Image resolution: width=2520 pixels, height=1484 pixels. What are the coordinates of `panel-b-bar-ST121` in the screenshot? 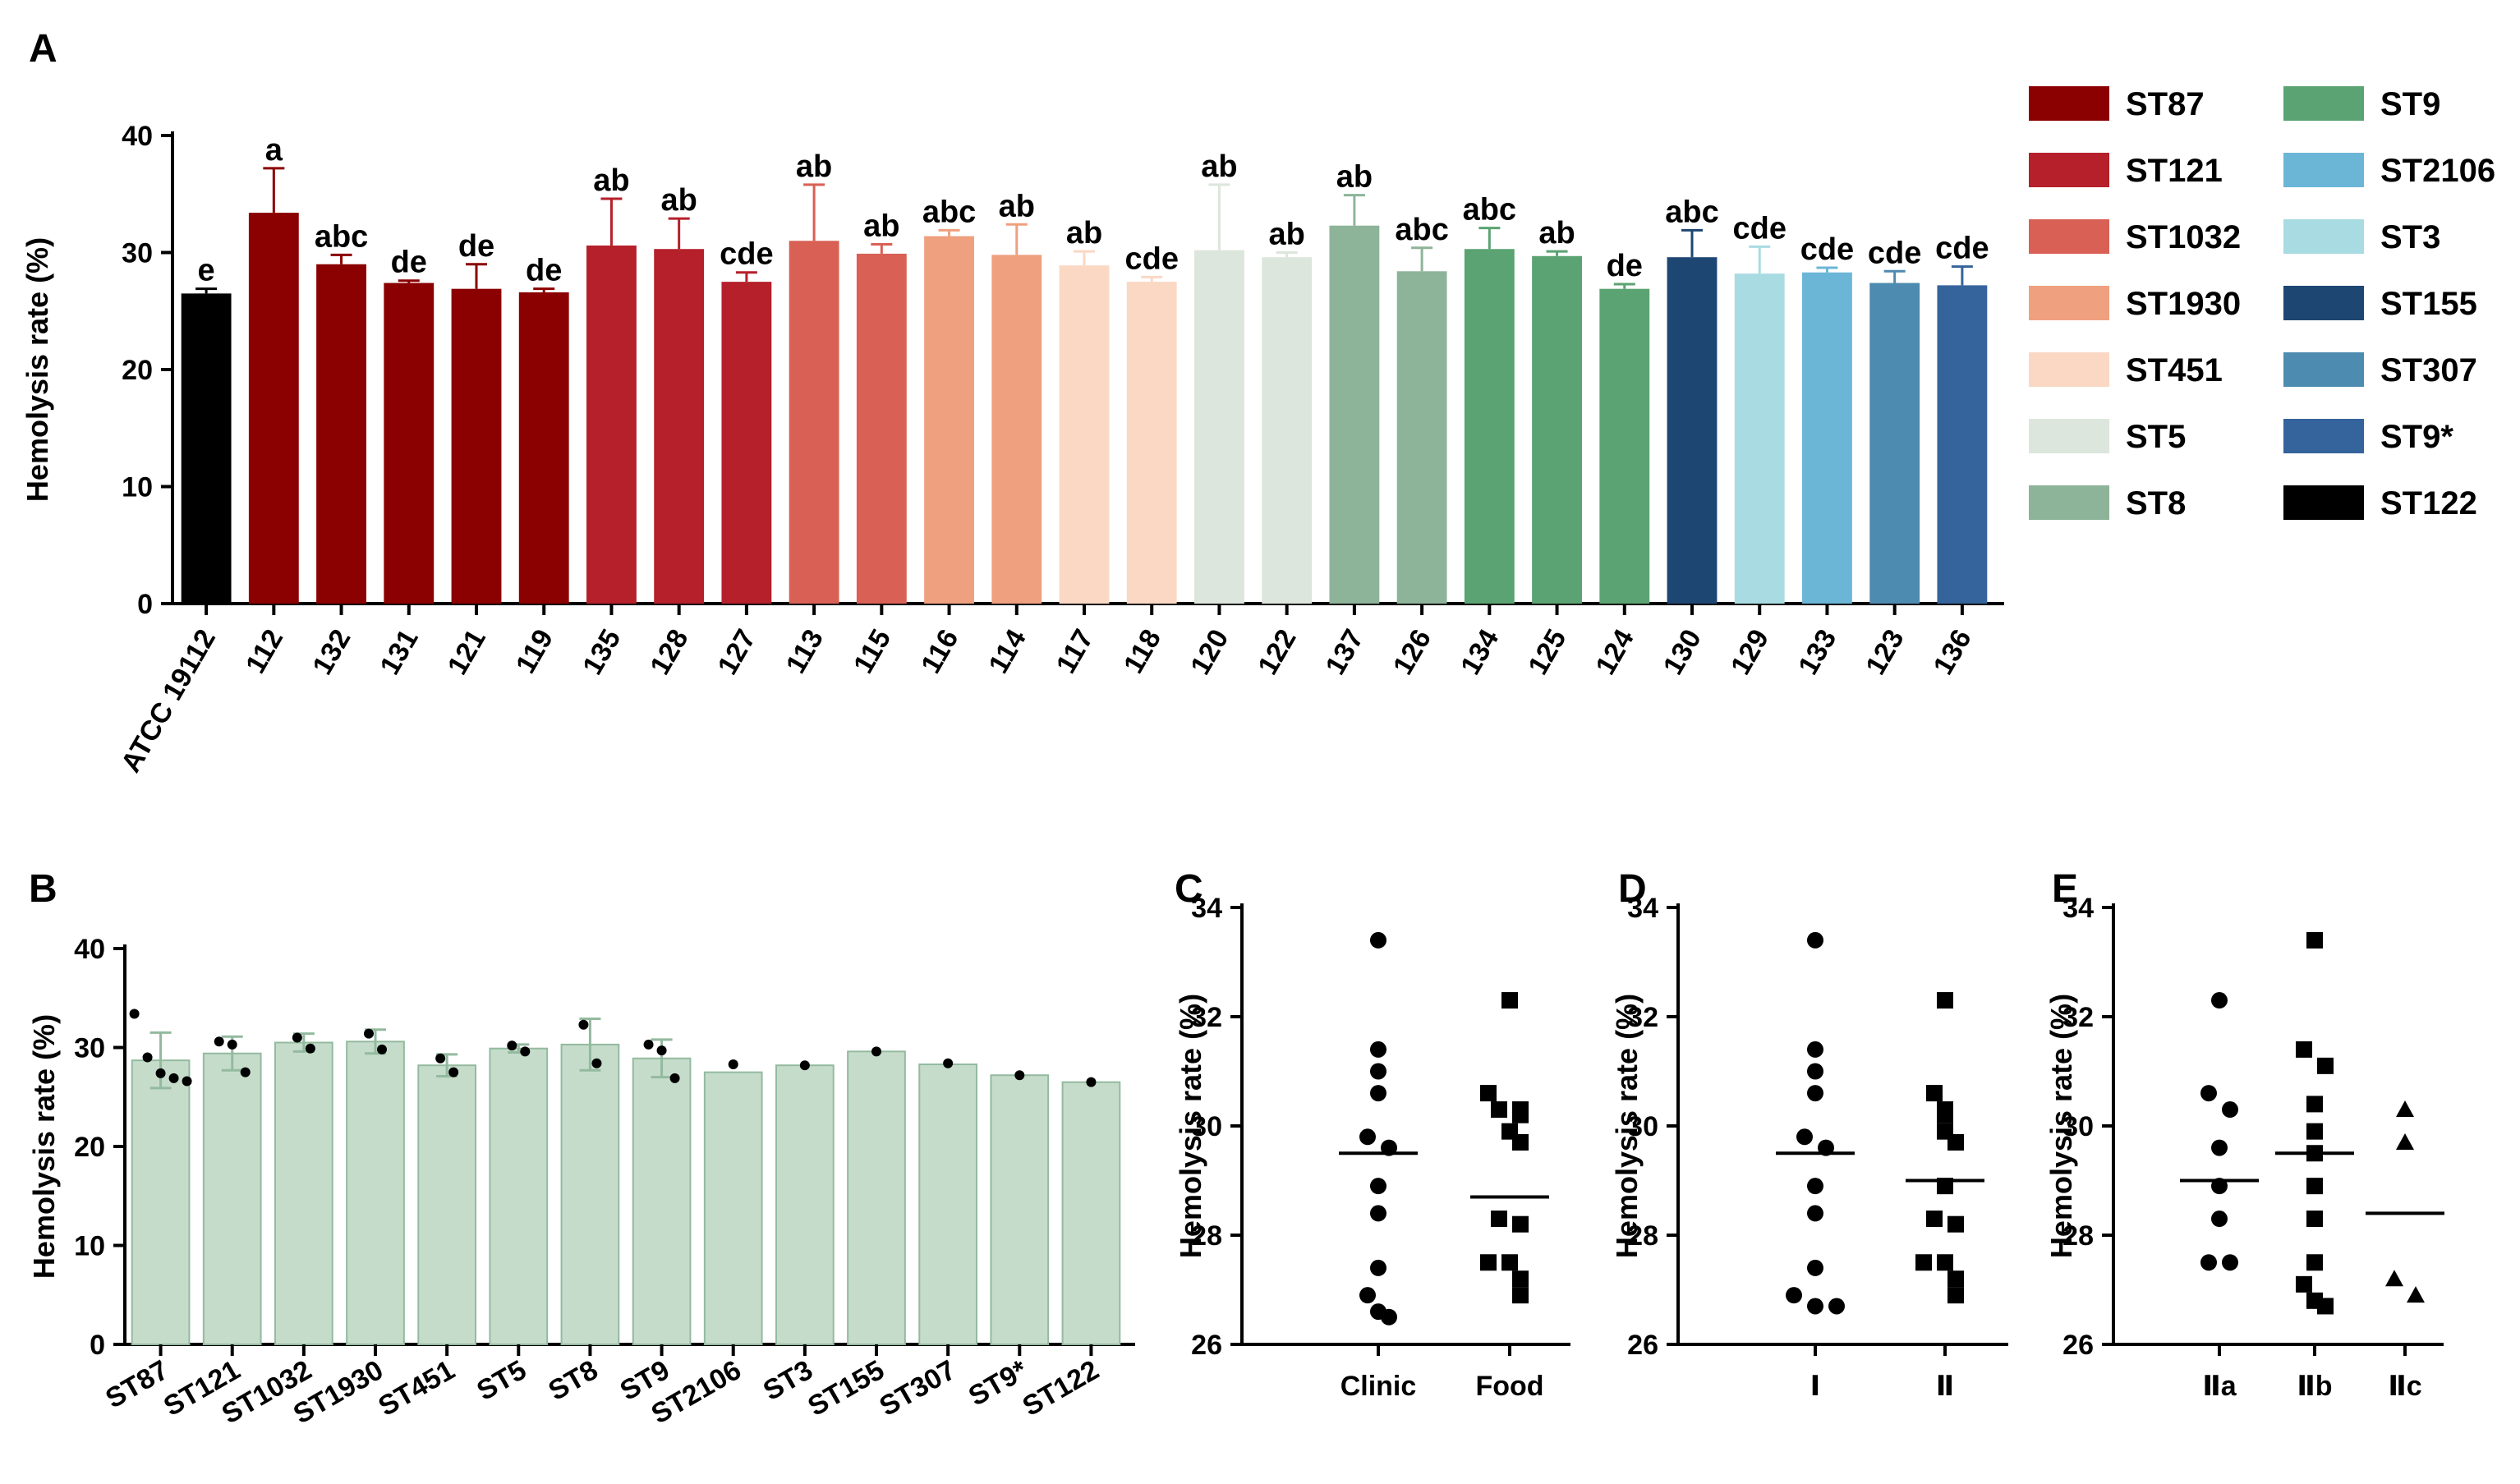 It's located at (232, 1199).